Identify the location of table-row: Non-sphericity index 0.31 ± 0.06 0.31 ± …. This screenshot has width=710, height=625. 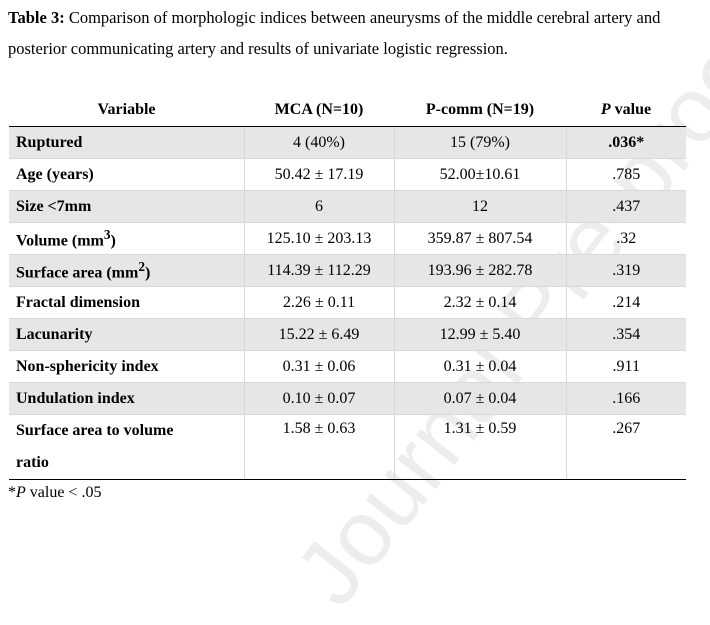
(347, 366).